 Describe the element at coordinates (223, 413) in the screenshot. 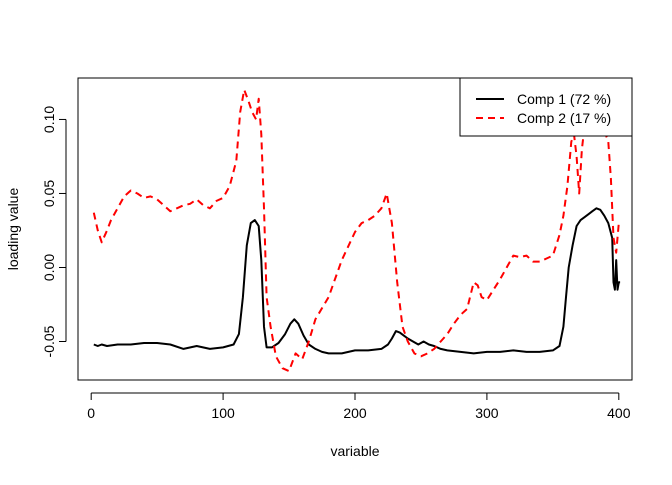

I see `x-tick-label: 100` at that location.